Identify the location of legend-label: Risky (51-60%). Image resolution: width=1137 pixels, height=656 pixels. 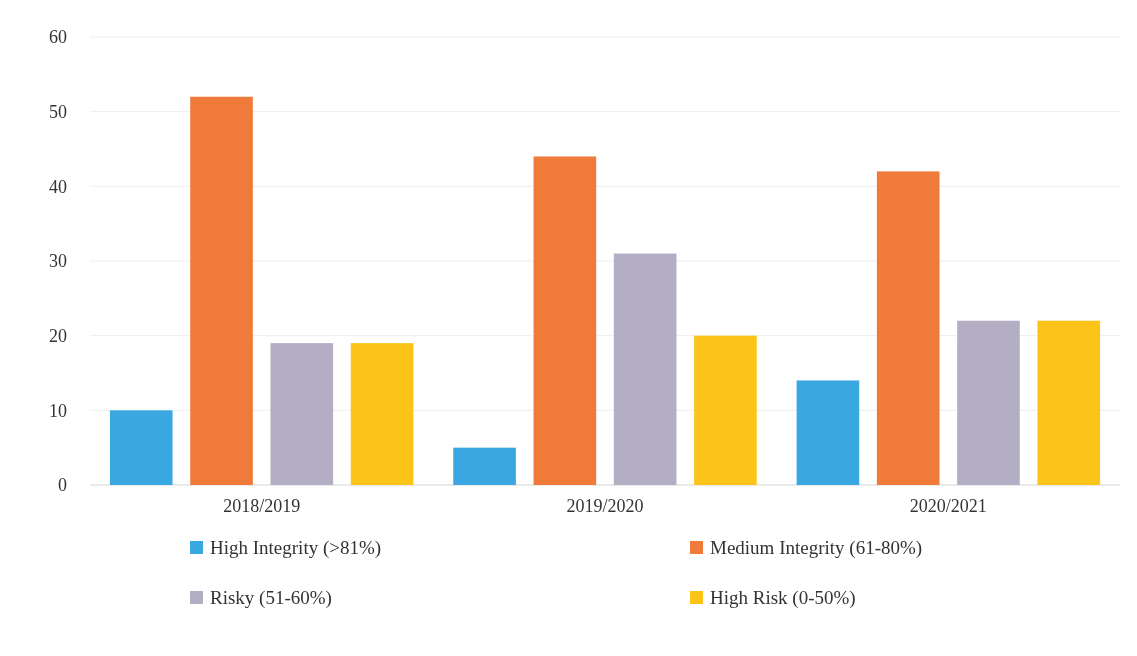
(271, 598).